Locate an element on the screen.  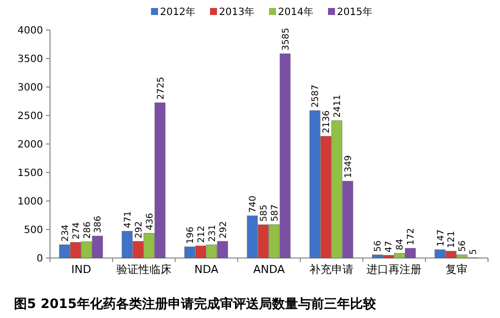
x-tick-label: 复审 is located at coordinates (457, 269).